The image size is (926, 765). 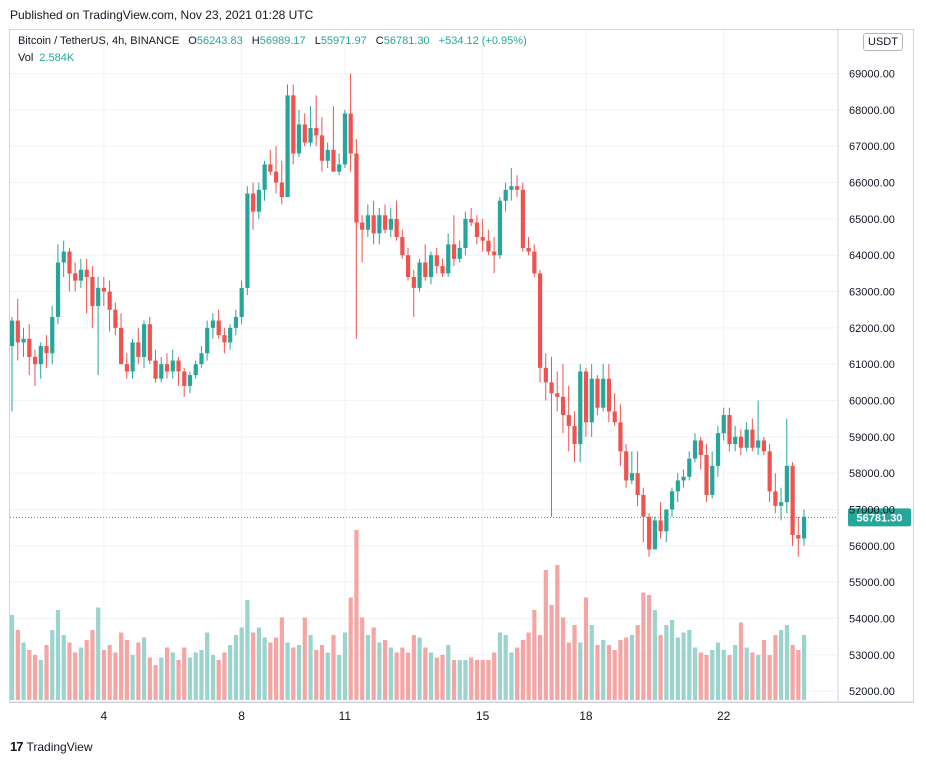 I want to click on price-tick-label: 67000.00, so click(x=872, y=147).